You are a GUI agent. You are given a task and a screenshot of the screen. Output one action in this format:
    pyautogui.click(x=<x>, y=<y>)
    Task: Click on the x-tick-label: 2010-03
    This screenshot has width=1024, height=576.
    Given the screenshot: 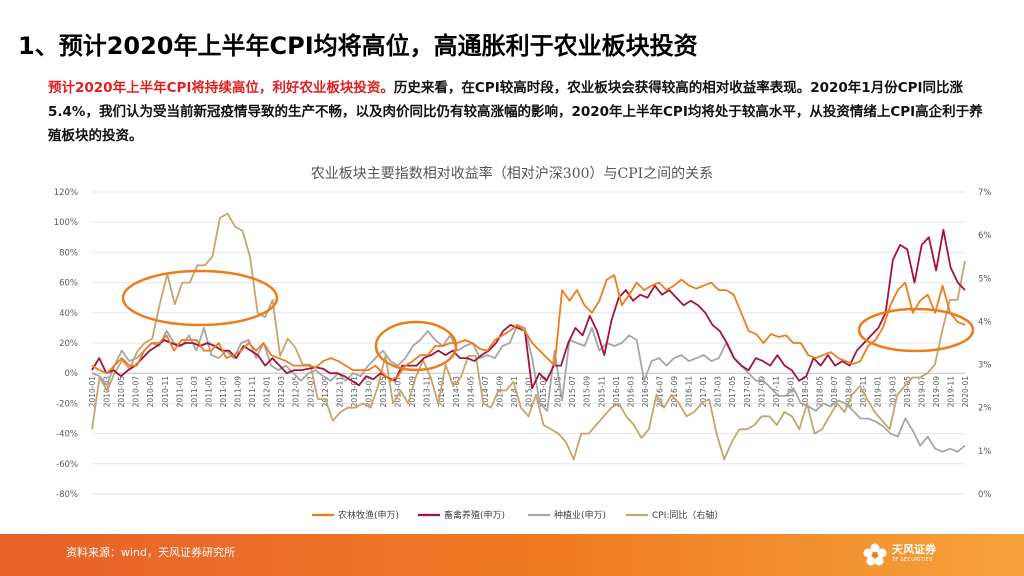 What is the action you would take?
    pyautogui.click(x=107, y=392)
    